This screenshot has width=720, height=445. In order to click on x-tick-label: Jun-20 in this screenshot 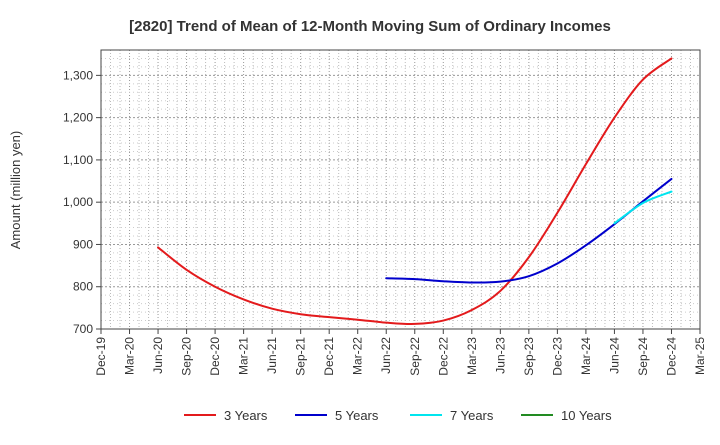, I will do `click(158, 355)`.